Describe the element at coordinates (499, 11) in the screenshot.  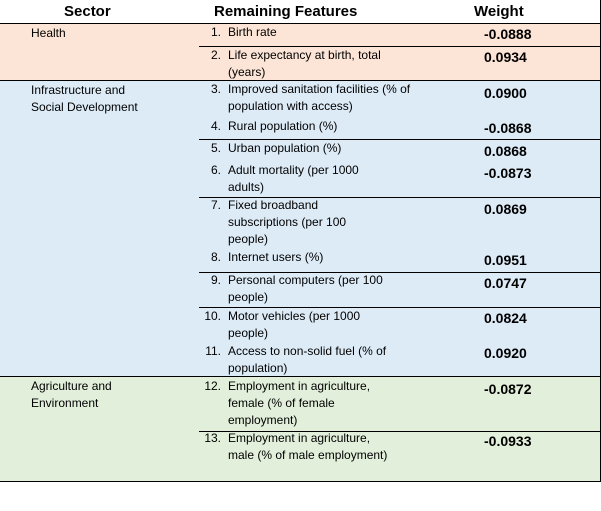
I see `header-weight: Weight` at that location.